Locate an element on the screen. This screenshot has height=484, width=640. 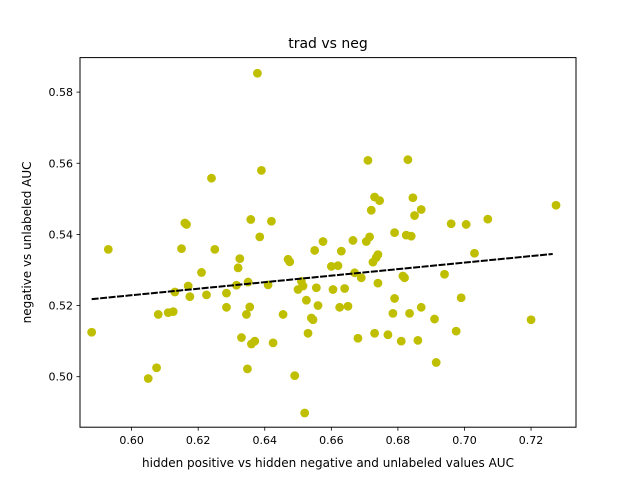
x-tick-label-0: 0.60 is located at coordinates (131, 440).